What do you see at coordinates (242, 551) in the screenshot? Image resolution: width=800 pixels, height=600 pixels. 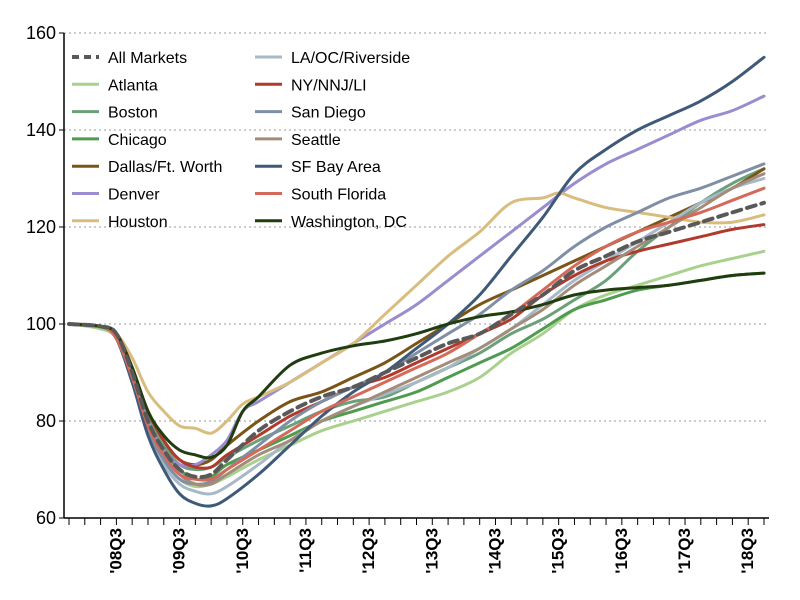 I see `x-tick-label: '10Q3` at bounding box center [242, 551].